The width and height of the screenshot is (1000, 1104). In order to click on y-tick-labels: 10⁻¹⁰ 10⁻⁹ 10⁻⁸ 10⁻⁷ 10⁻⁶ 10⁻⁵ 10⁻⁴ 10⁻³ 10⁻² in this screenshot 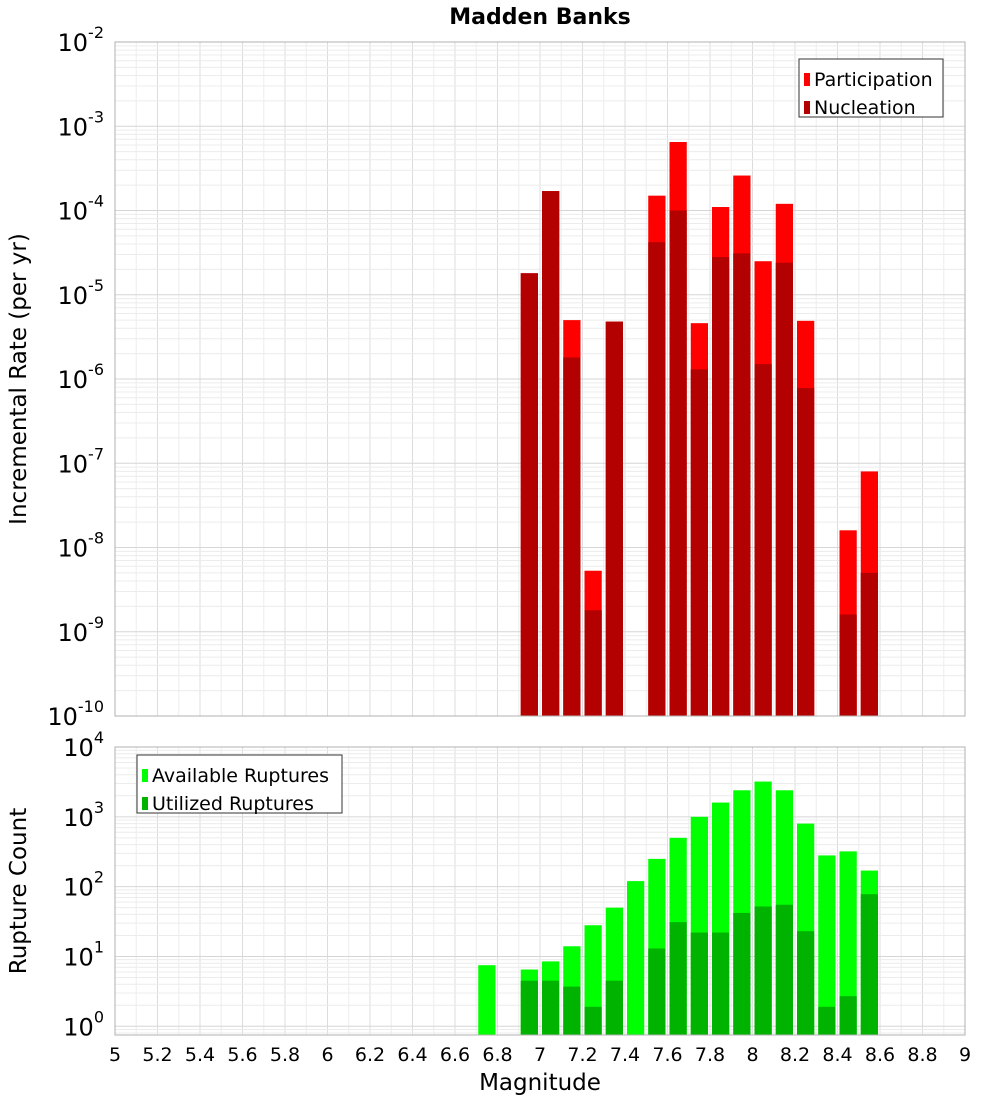, I will do `click(75, 377)`.